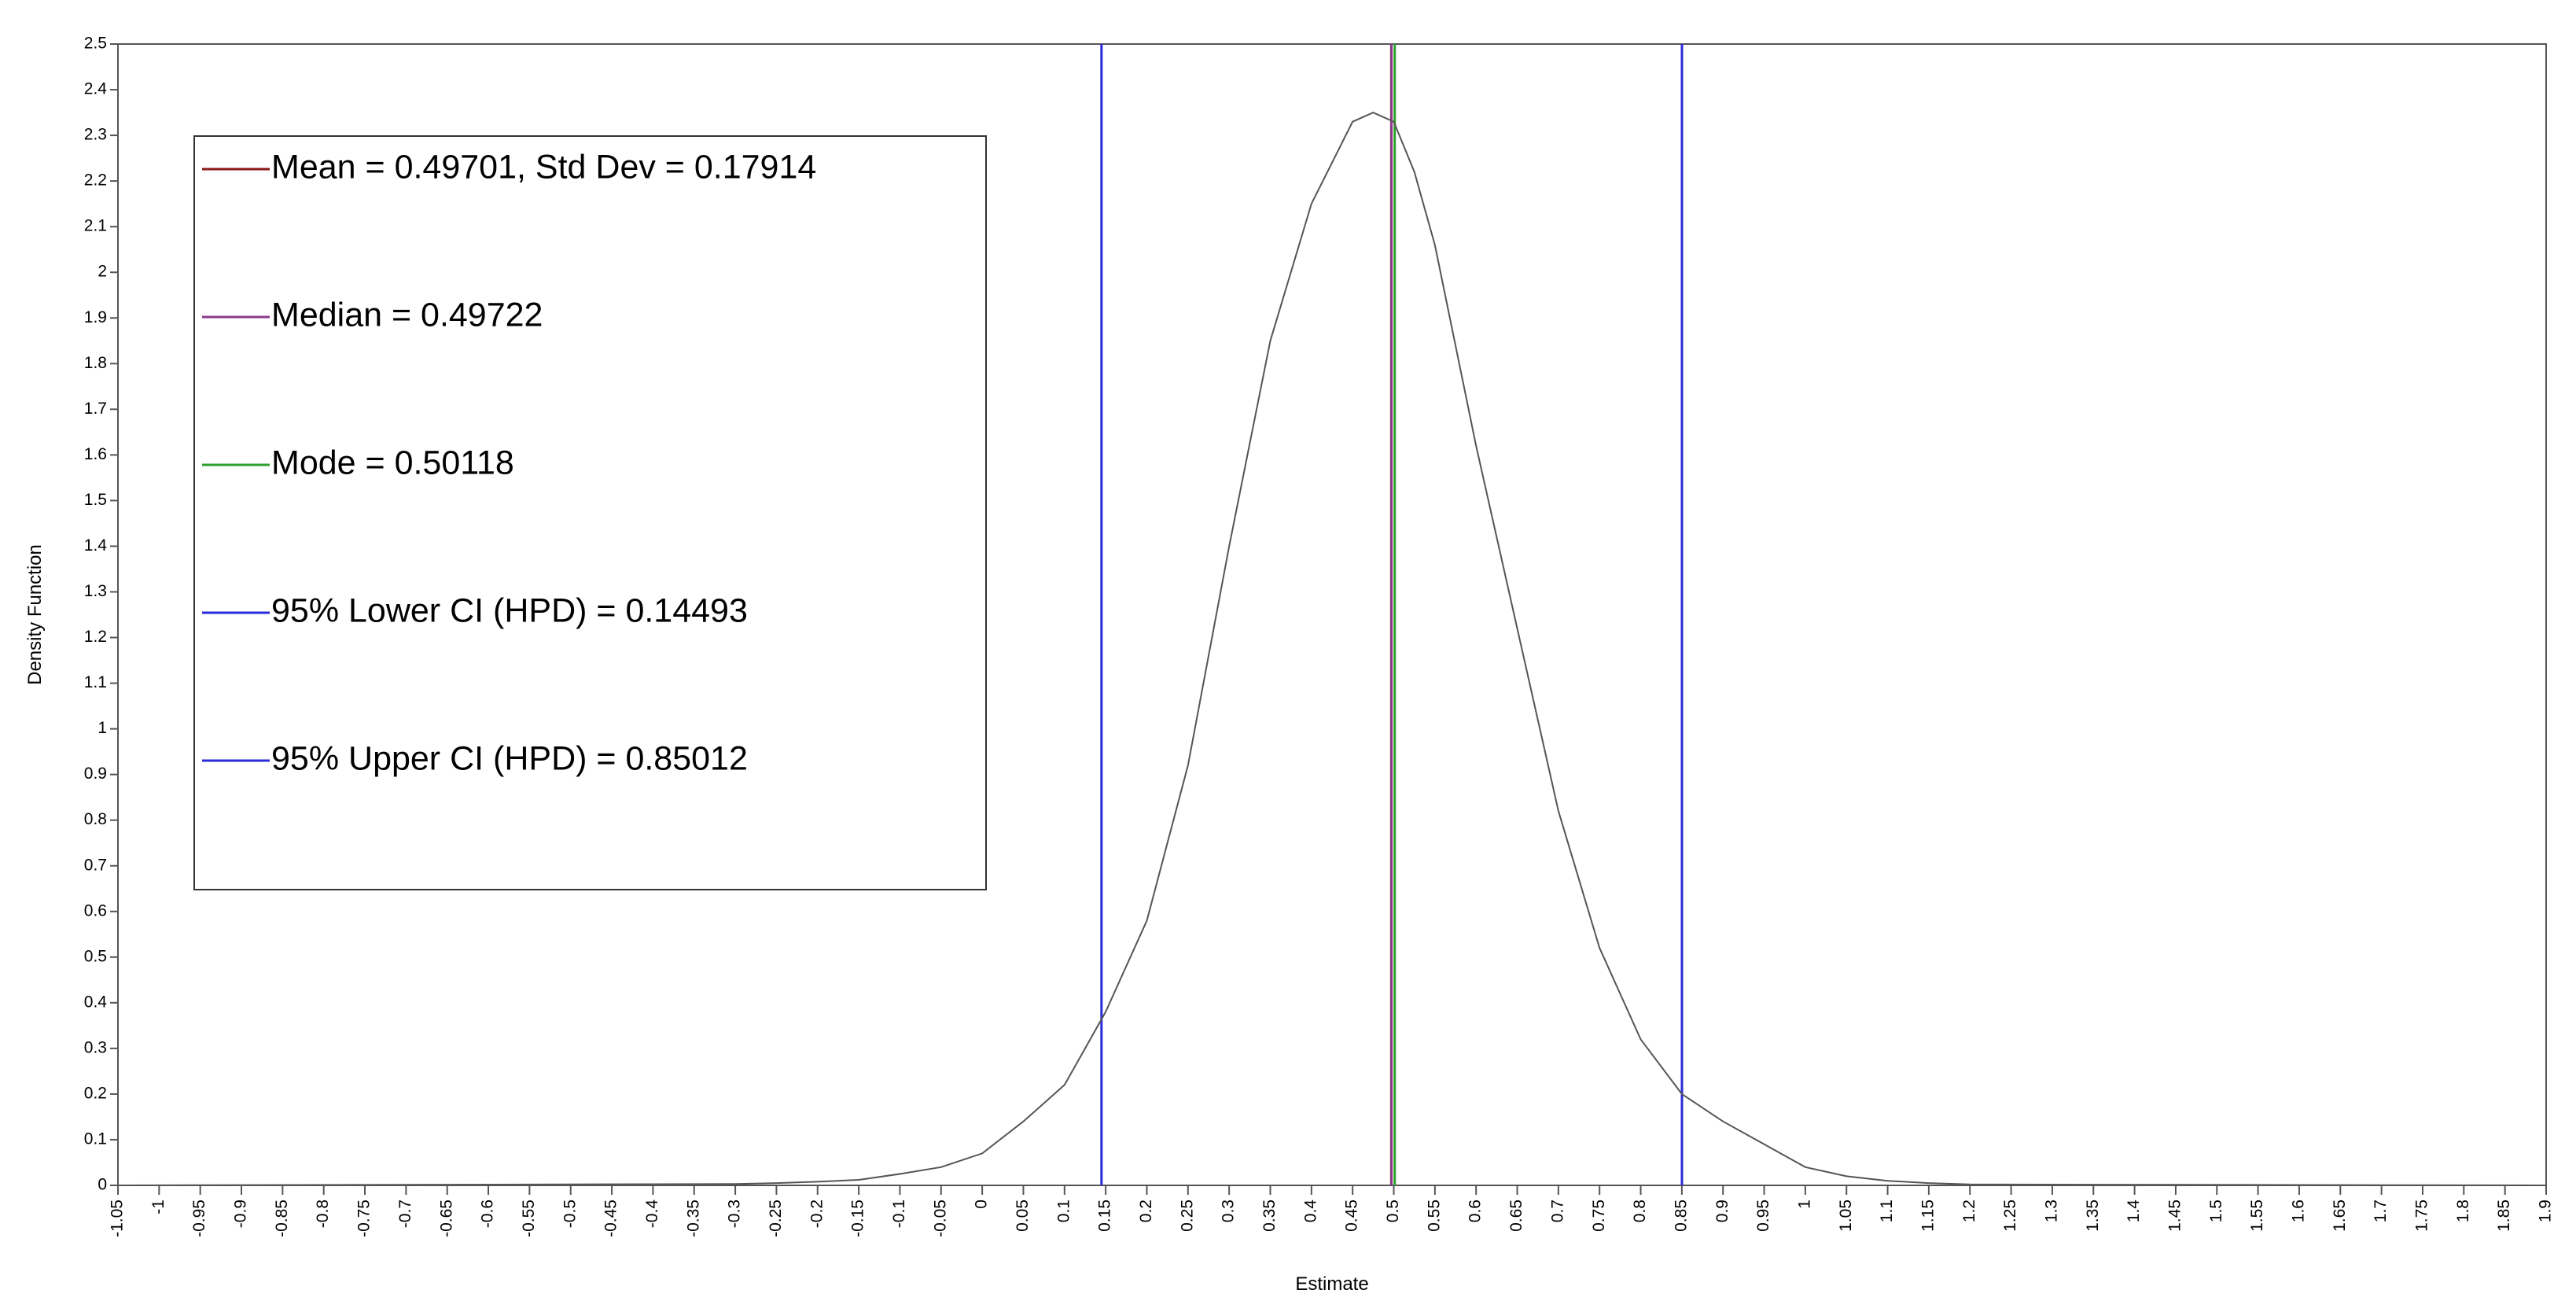 The height and width of the screenshot is (1312, 2576). Describe the element at coordinates (2093, 1216) in the screenshot. I see `x-tick-label: 1.35` at that location.